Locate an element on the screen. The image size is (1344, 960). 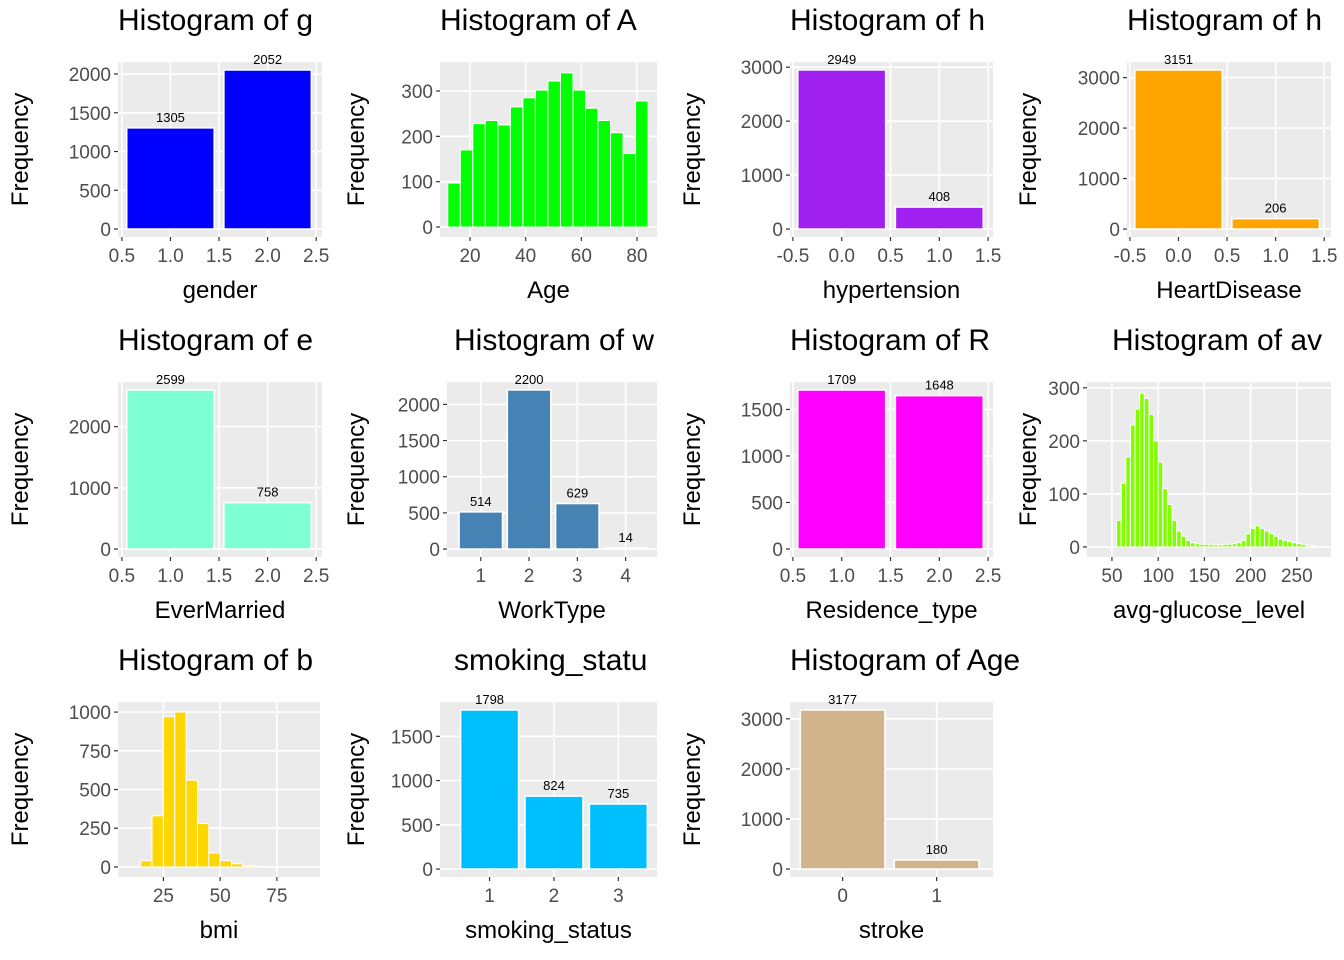
value-label: 2200 is located at coordinates (529, 379).